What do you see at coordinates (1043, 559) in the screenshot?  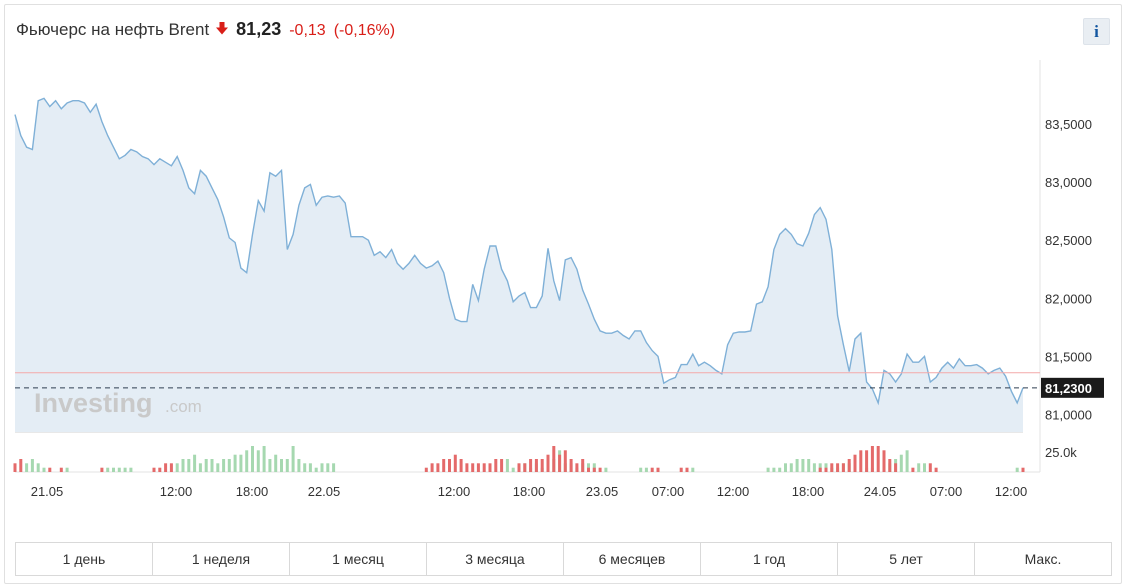 I see `timeframe-button: Макс.` at bounding box center [1043, 559].